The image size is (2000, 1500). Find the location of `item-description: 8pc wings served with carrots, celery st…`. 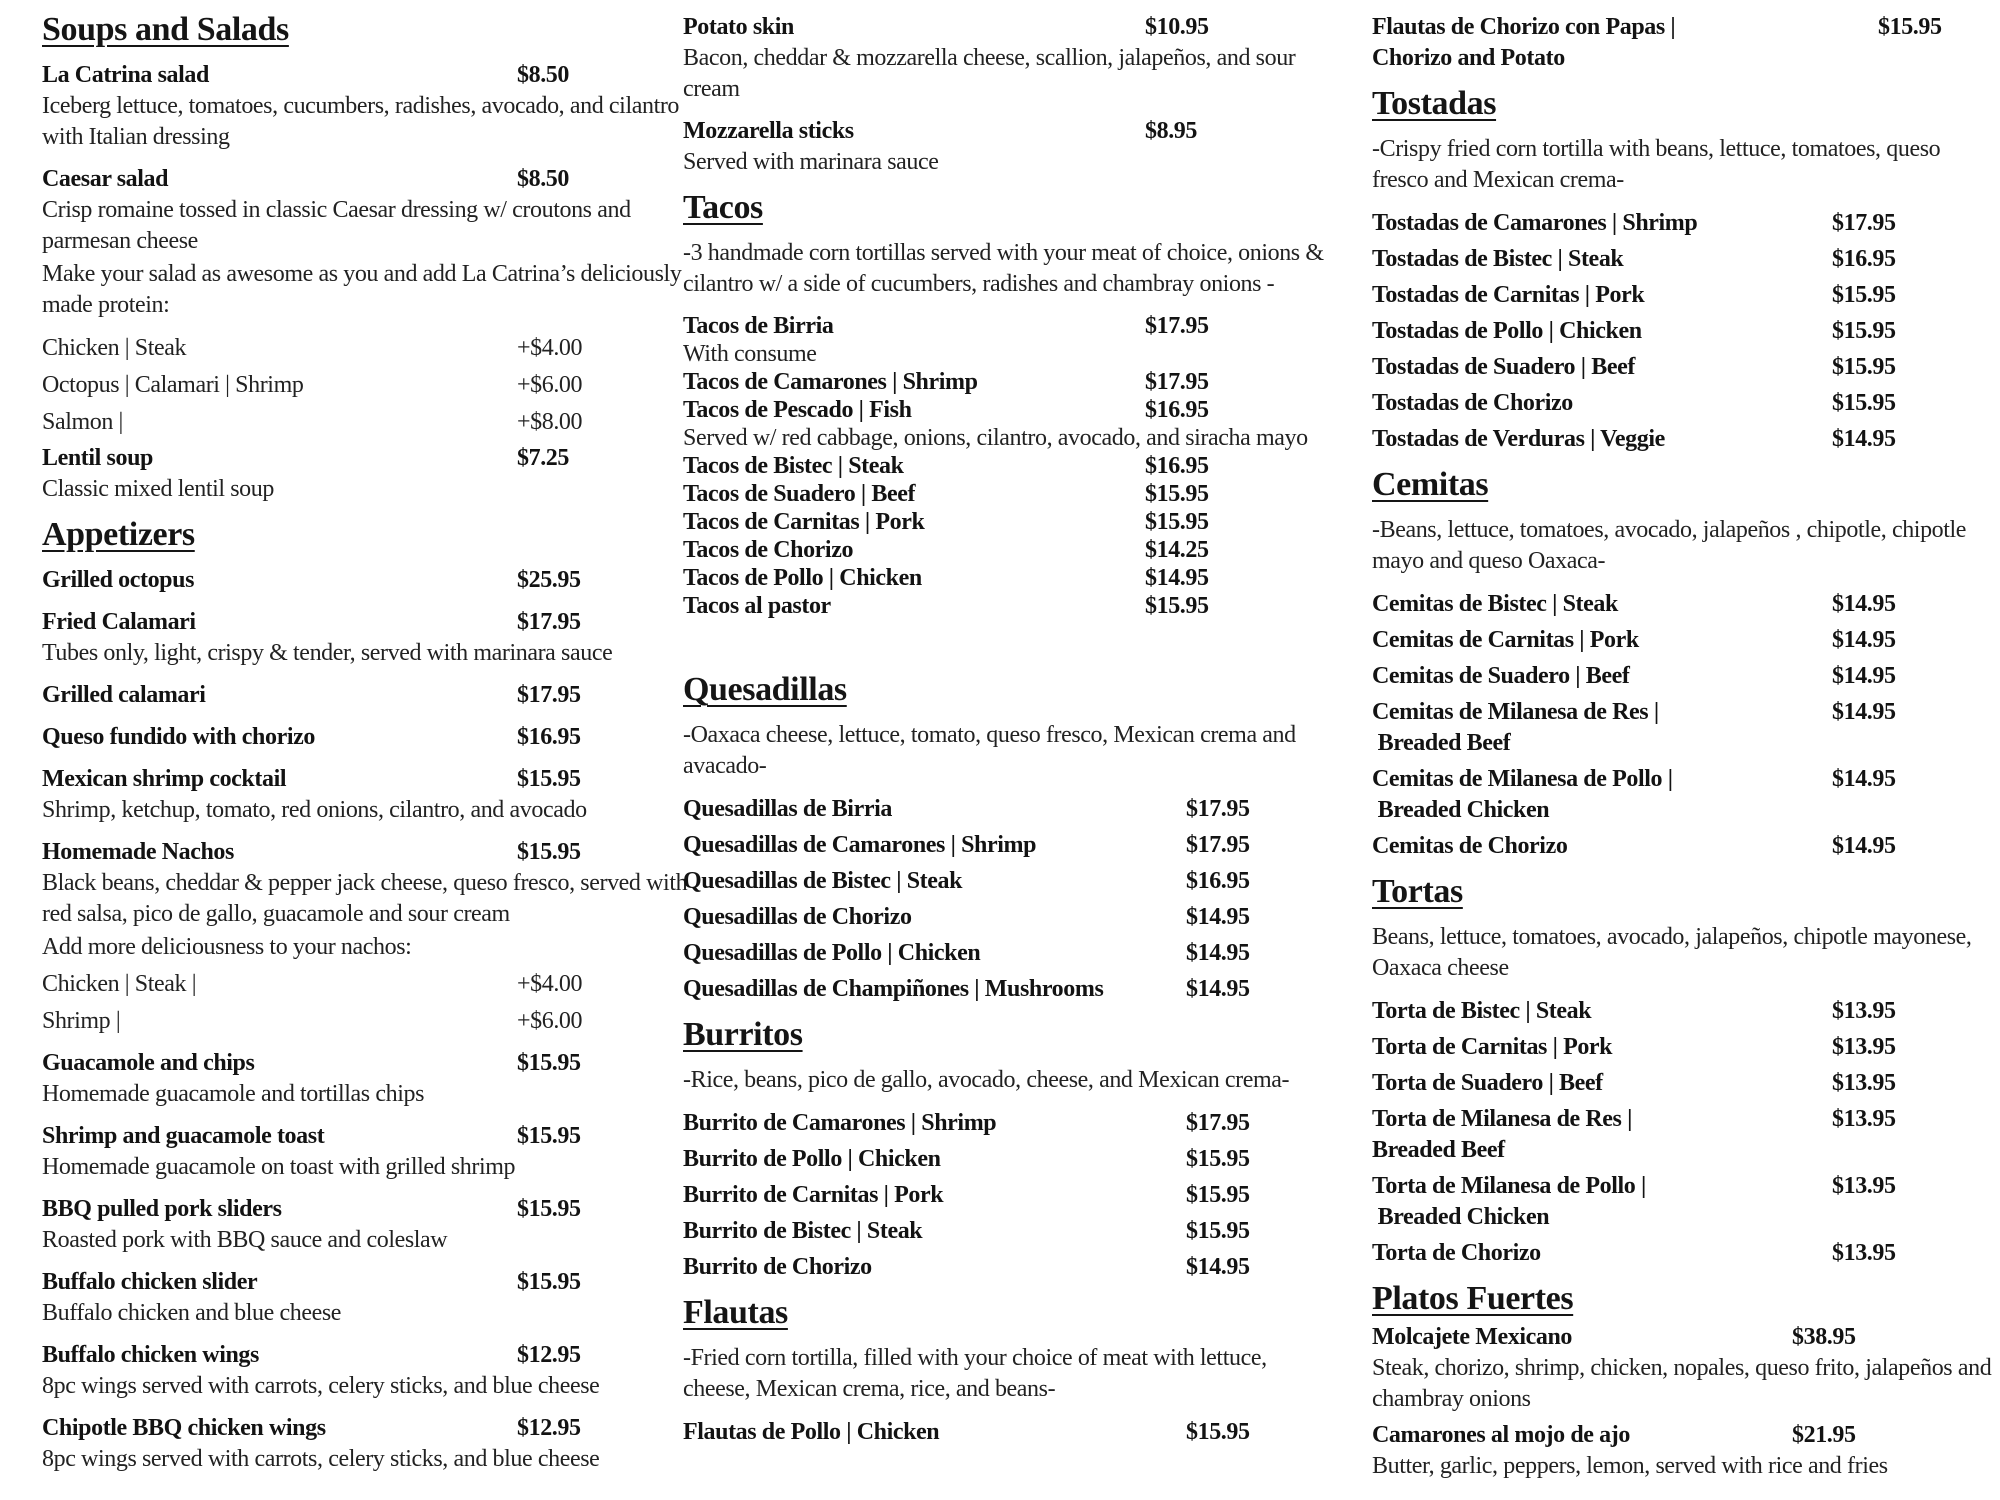

item-description: 8pc wings served with carrots, celery st… is located at coordinates (321, 1459).